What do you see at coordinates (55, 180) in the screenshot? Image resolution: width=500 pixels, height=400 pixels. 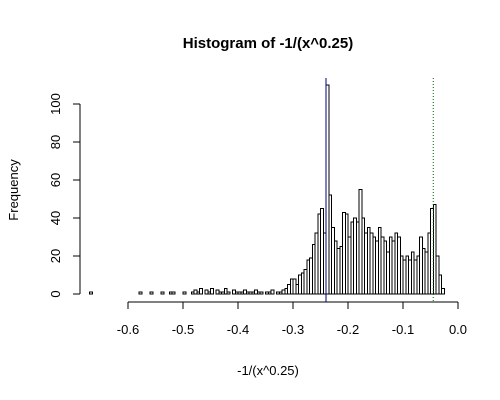 I see `y-tick-label: 60` at bounding box center [55, 180].